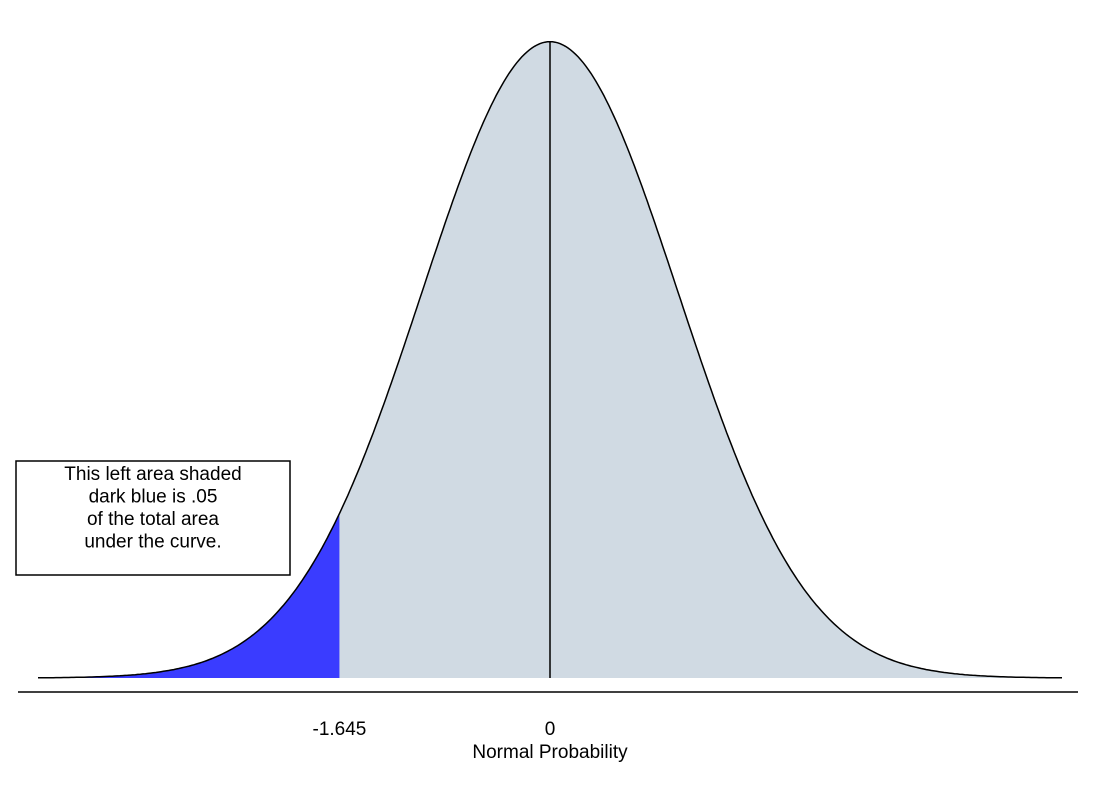 This screenshot has height=798, width=1106. I want to click on x-tick-label: -1.645, so click(340, 729).